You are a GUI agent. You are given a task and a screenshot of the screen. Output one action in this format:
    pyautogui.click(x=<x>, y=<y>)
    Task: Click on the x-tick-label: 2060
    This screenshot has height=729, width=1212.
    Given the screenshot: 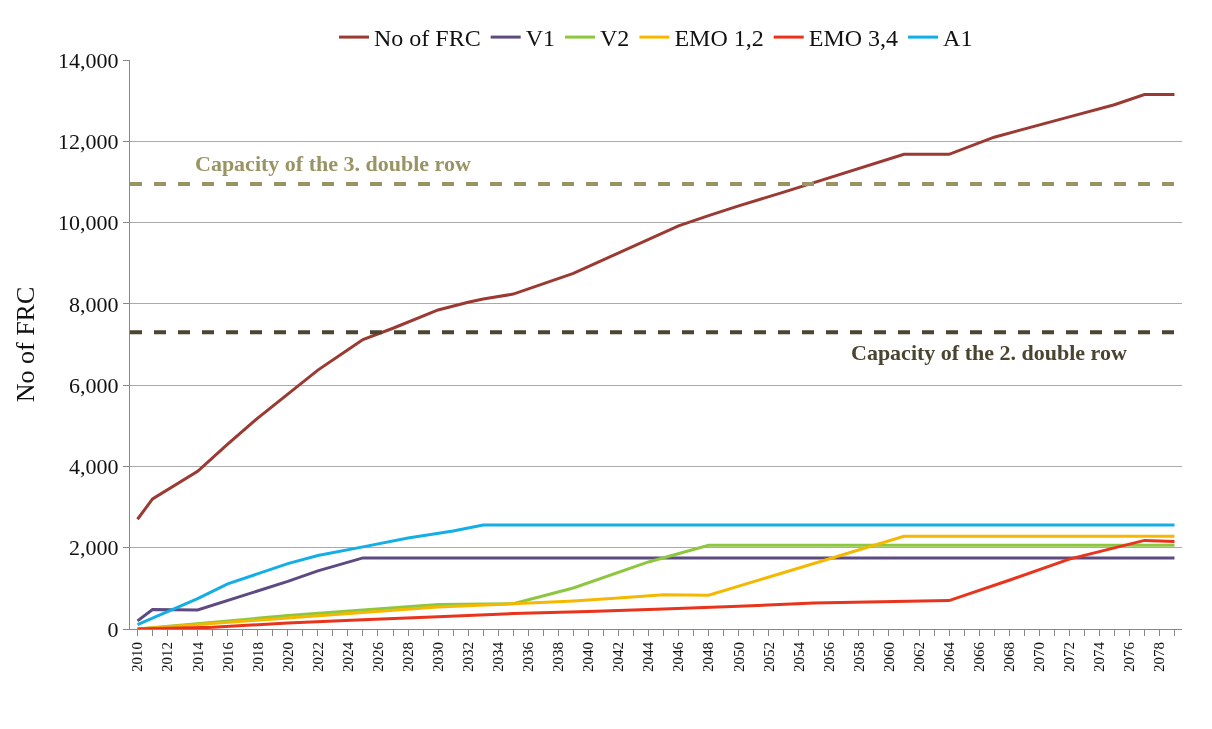 What is the action you would take?
    pyautogui.click(x=888, y=657)
    